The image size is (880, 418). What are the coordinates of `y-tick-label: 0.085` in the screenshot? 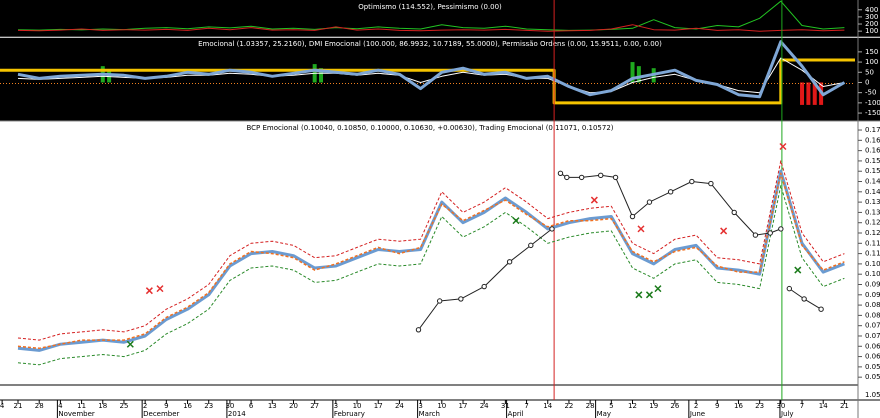 It's located at (872, 305).